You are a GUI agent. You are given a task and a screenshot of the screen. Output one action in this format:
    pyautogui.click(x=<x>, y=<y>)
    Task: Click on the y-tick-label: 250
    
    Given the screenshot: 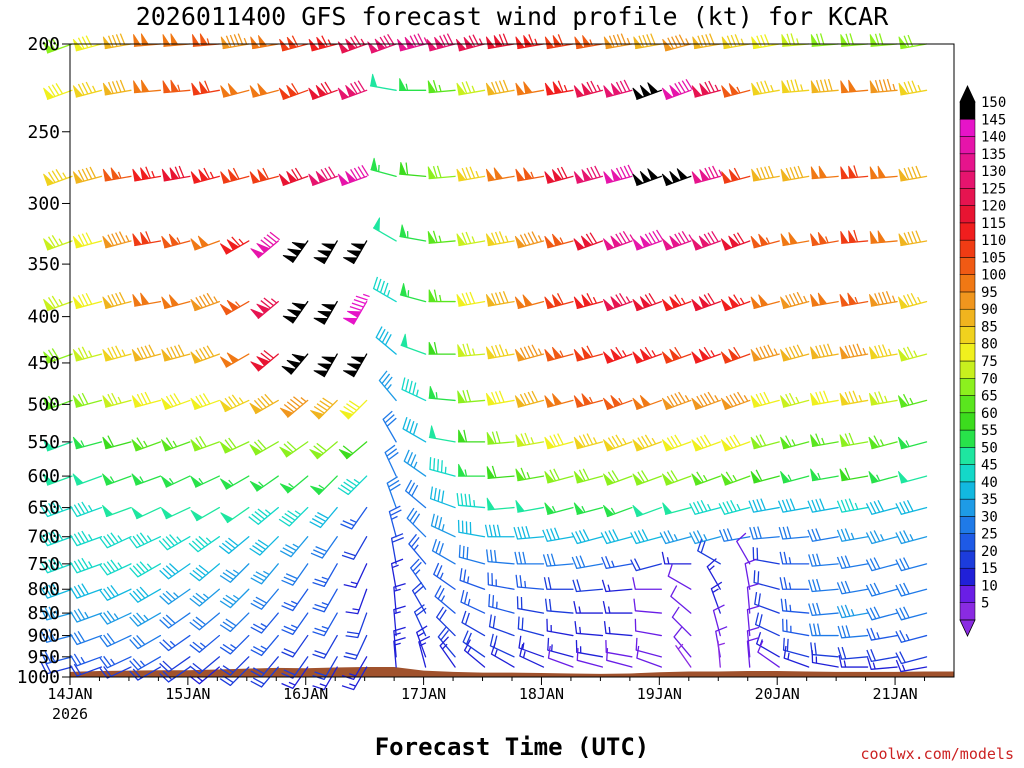 What is the action you would take?
    pyautogui.click(x=43, y=132)
    